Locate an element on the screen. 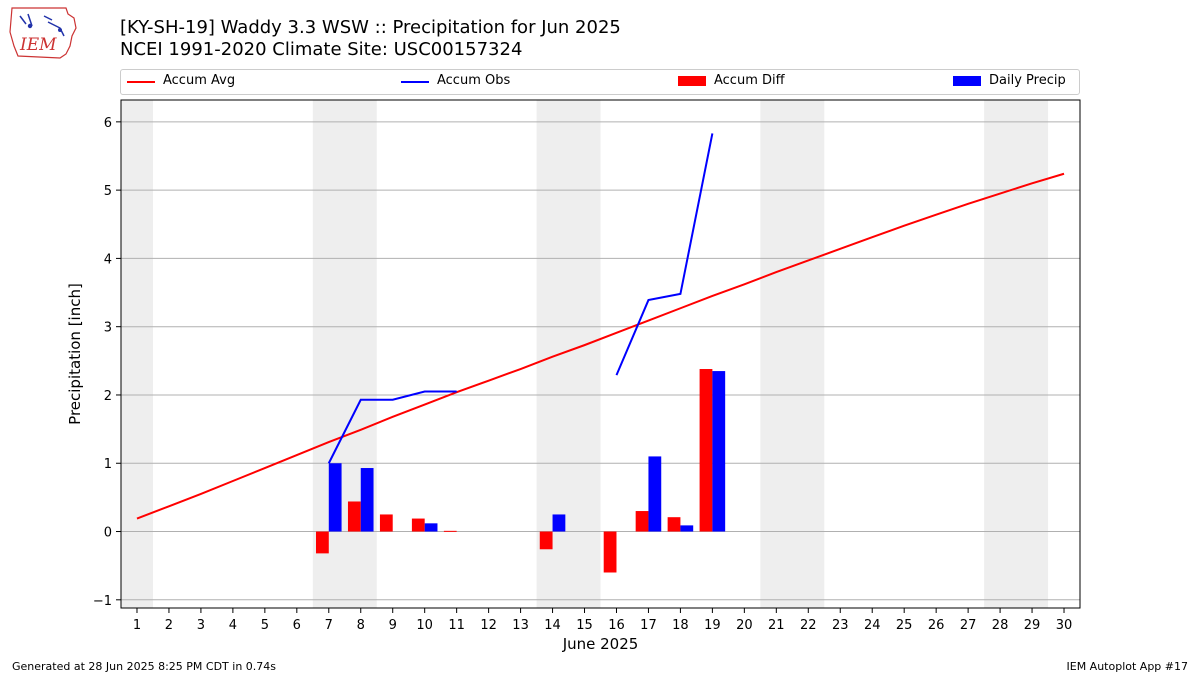 Image resolution: width=1200 pixels, height=675 pixels. x-tick-label: 16 is located at coordinates (616, 625).